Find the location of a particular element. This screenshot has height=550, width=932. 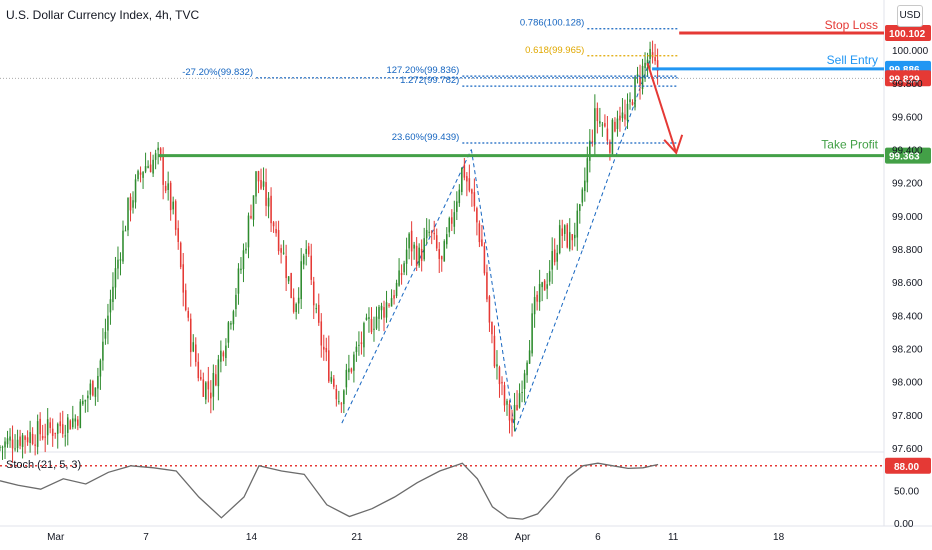

time-tick-label: 28 is located at coordinates (463, 537).